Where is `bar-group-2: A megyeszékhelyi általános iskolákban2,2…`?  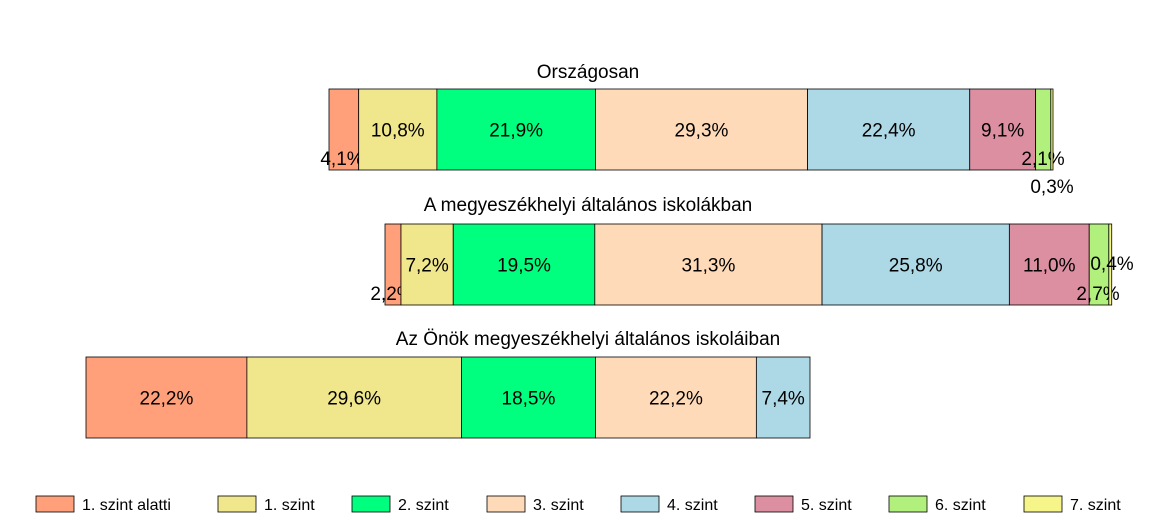
bar-group-2: A megyeszékhelyi általános iskolákban2,2… is located at coordinates (752, 250).